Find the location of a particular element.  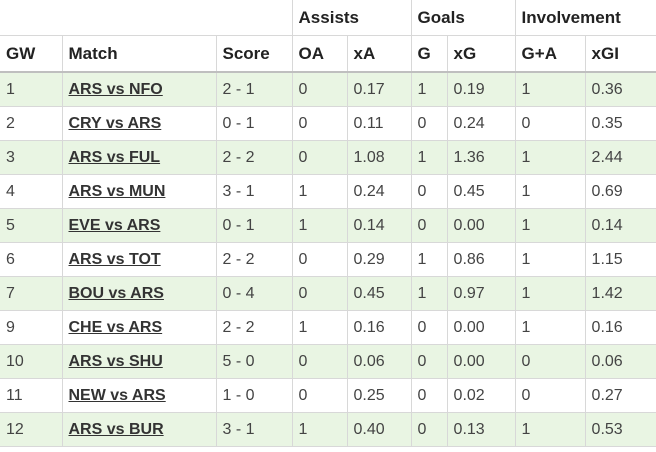

match-cell: CHE vs ARS is located at coordinates (138, 327).